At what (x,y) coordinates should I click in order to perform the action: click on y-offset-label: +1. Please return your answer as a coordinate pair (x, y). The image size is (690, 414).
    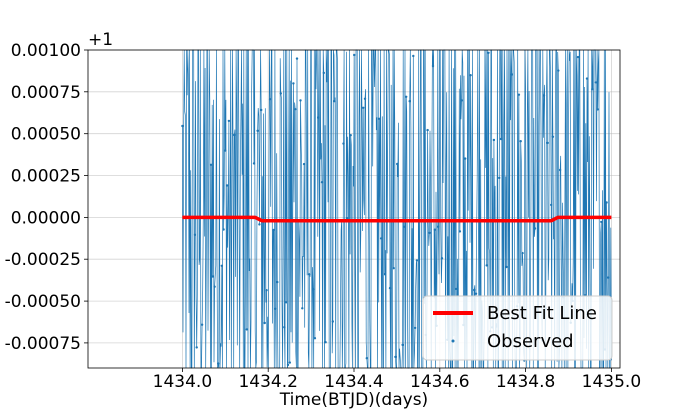
    Looking at the image, I should click on (100, 40).